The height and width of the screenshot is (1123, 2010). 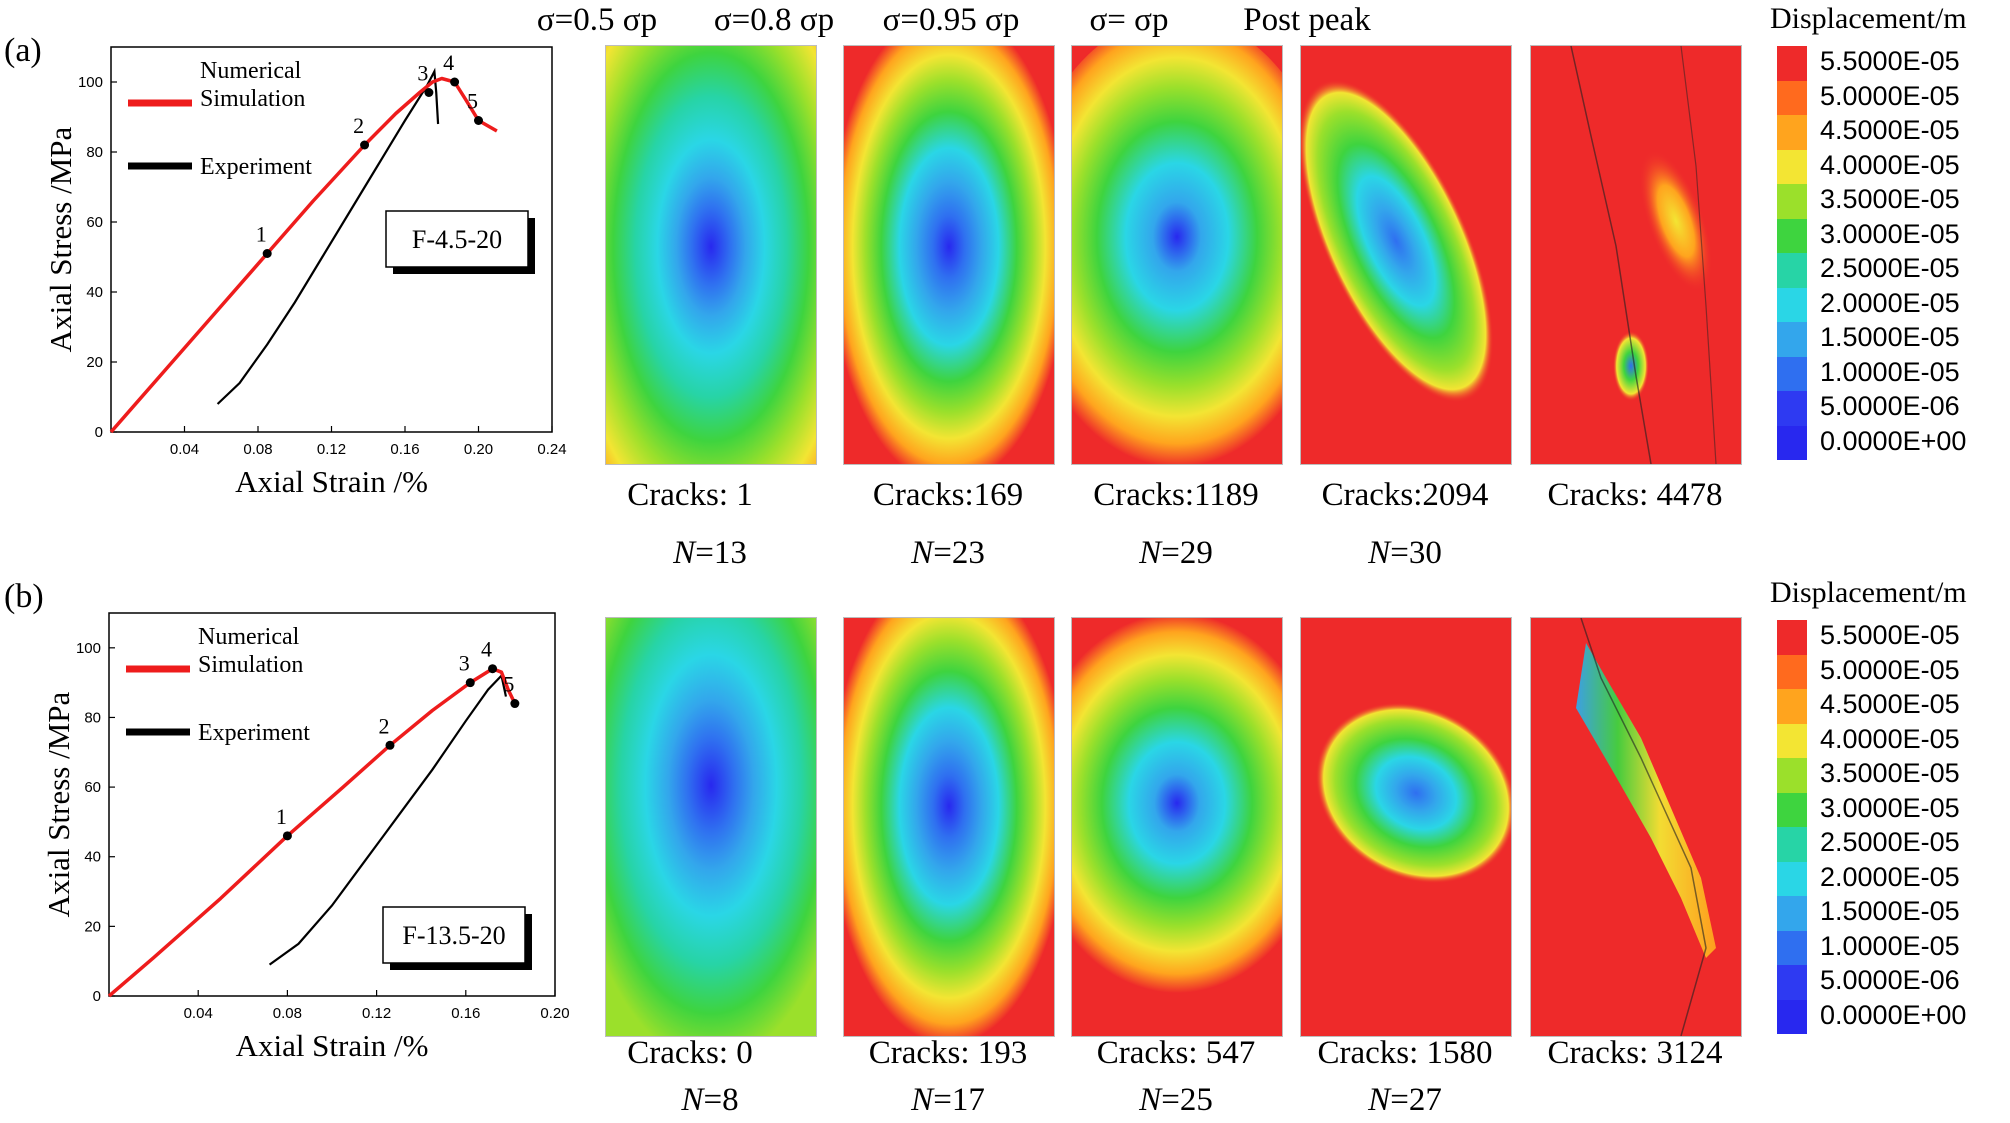 What do you see at coordinates (287, 1013) in the screenshot?
I see `x-tick-label: 0.08` at bounding box center [287, 1013].